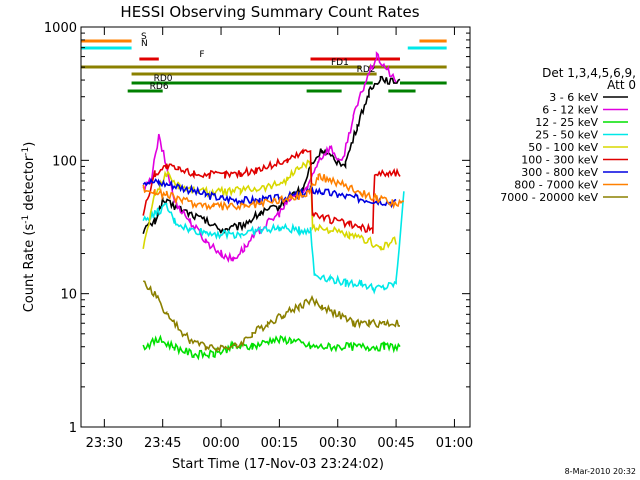  What do you see at coordinates (600, 471) in the screenshot?
I see `generated-timestamp: 8-Mar-2010 20:32` at bounding box center [600, 471].